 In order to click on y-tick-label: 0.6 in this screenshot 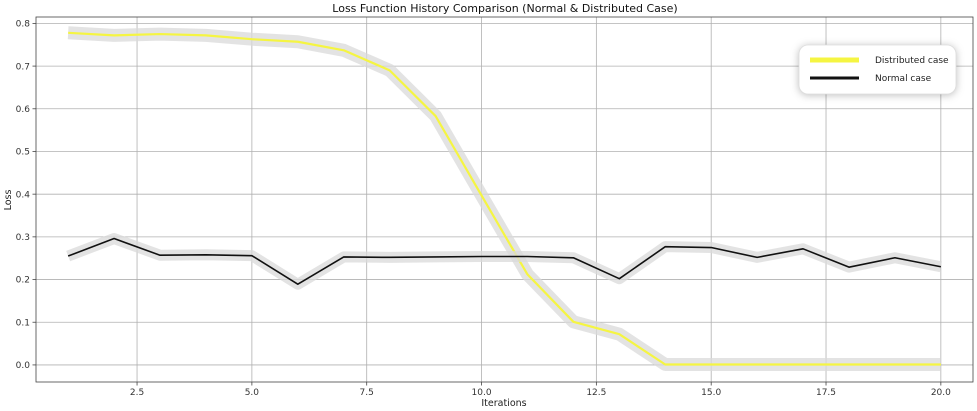, I will do `click(23, 110)`.